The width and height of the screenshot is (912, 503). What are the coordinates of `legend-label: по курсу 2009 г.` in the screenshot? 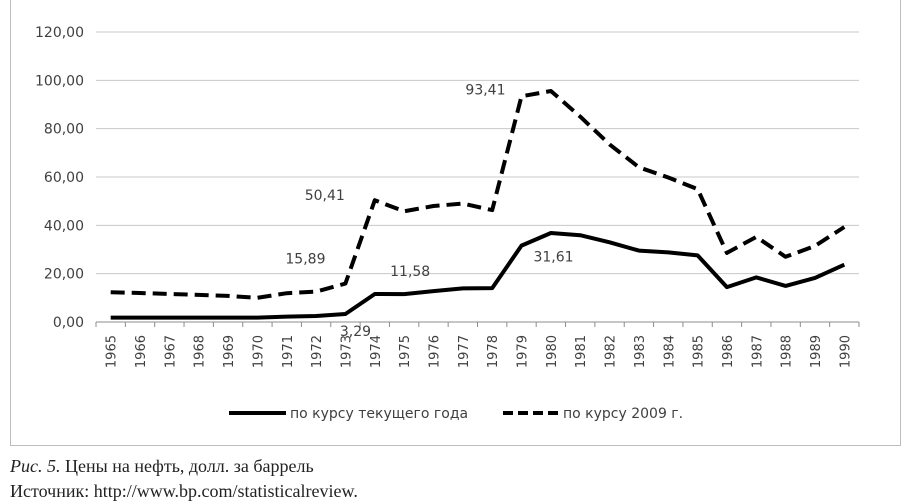 It's located at (623, 414).